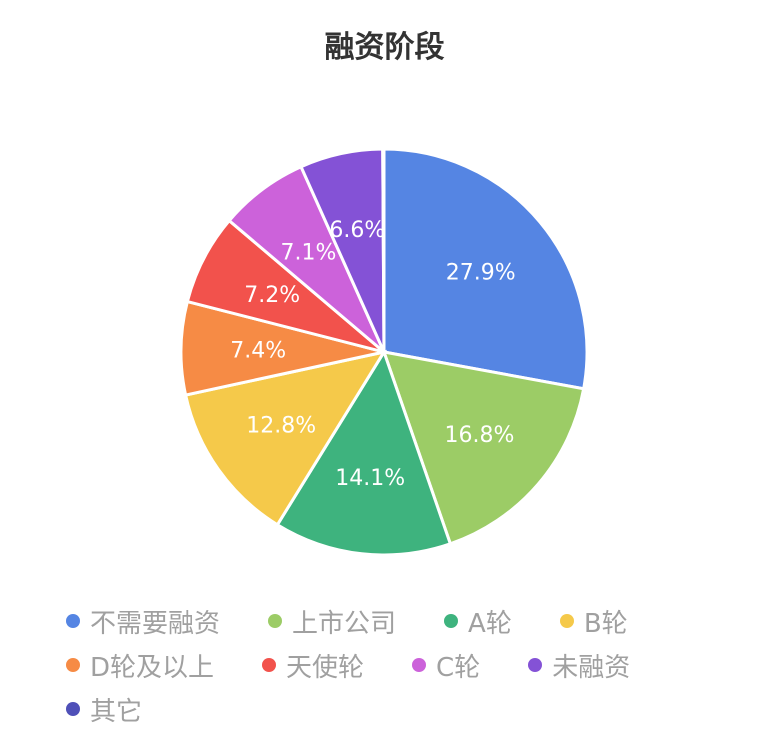 This screenshot has height=754, width=769. What do you see at coordinates (344, 623) in the screenshot?
I see `legend-label: 上市公司` at bounding box center [344, 623].